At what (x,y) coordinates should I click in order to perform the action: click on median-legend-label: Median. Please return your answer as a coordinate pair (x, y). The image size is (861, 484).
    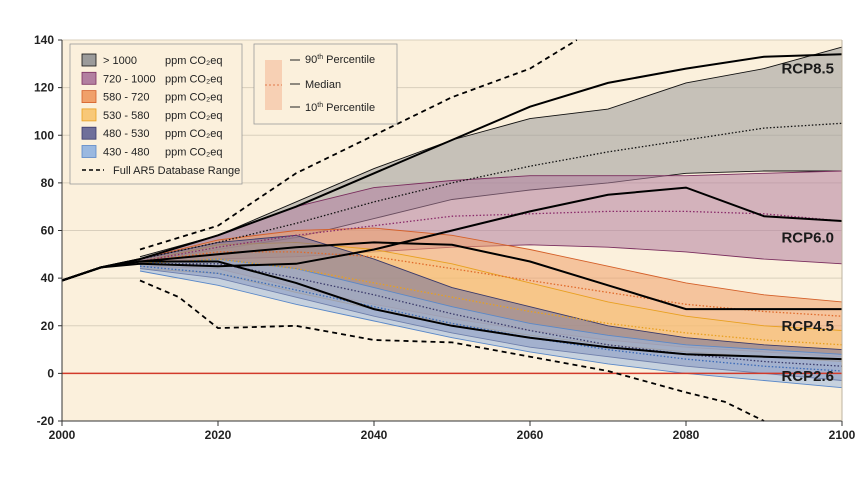
    Looking at the image, I should click on (323, 85).